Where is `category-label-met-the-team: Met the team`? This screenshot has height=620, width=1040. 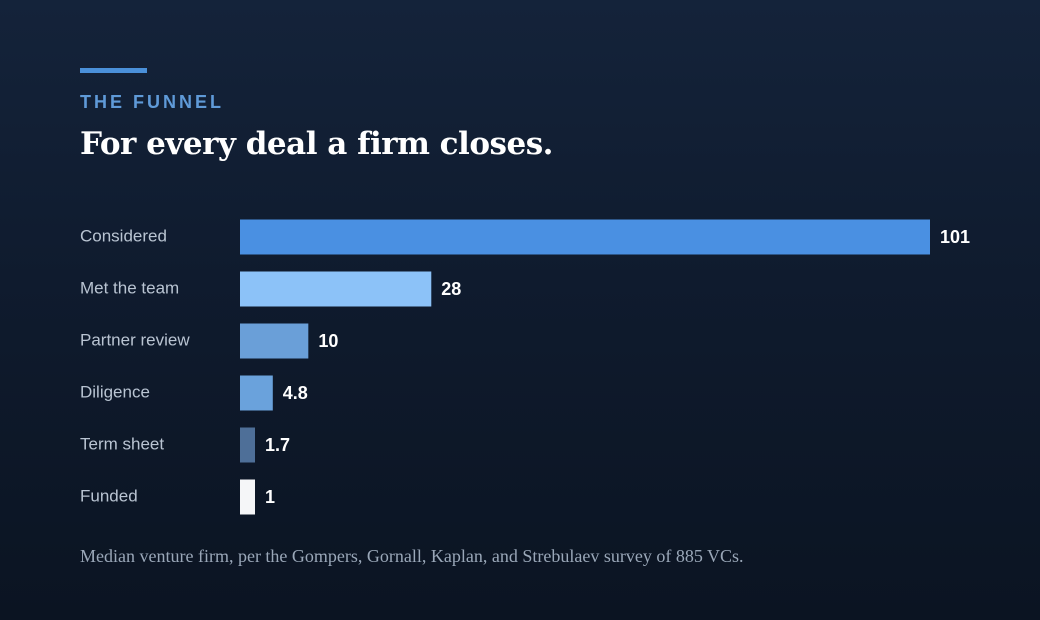 category-label-met-the-team: Met the team is located at coordinates (129, 287).